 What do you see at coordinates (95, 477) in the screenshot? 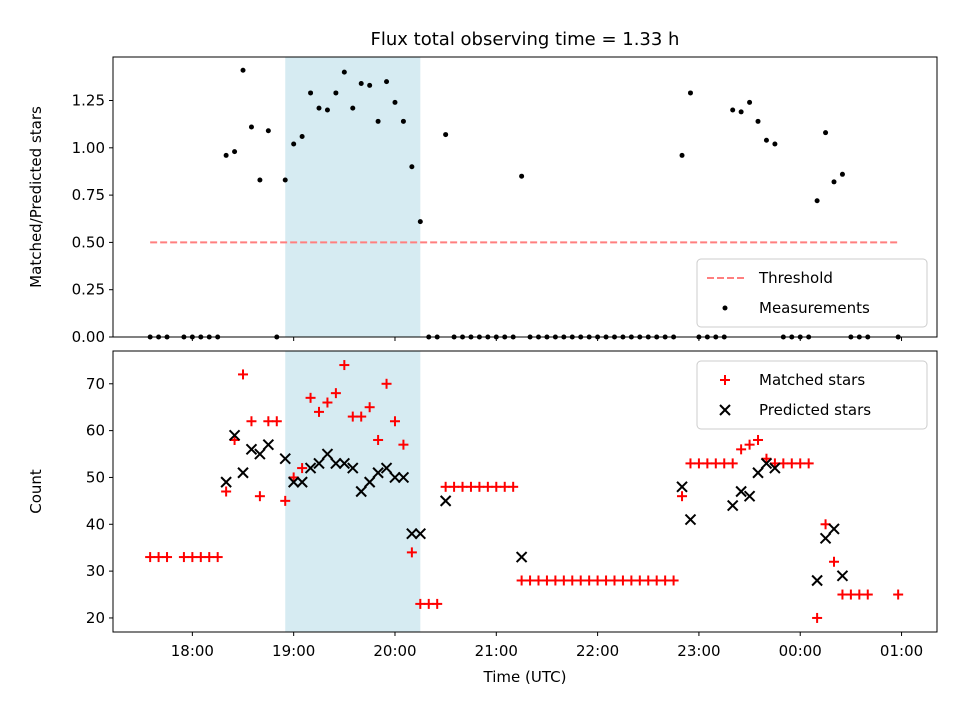
I see `y-tick-label: 50` at bounding box center [95, 477].